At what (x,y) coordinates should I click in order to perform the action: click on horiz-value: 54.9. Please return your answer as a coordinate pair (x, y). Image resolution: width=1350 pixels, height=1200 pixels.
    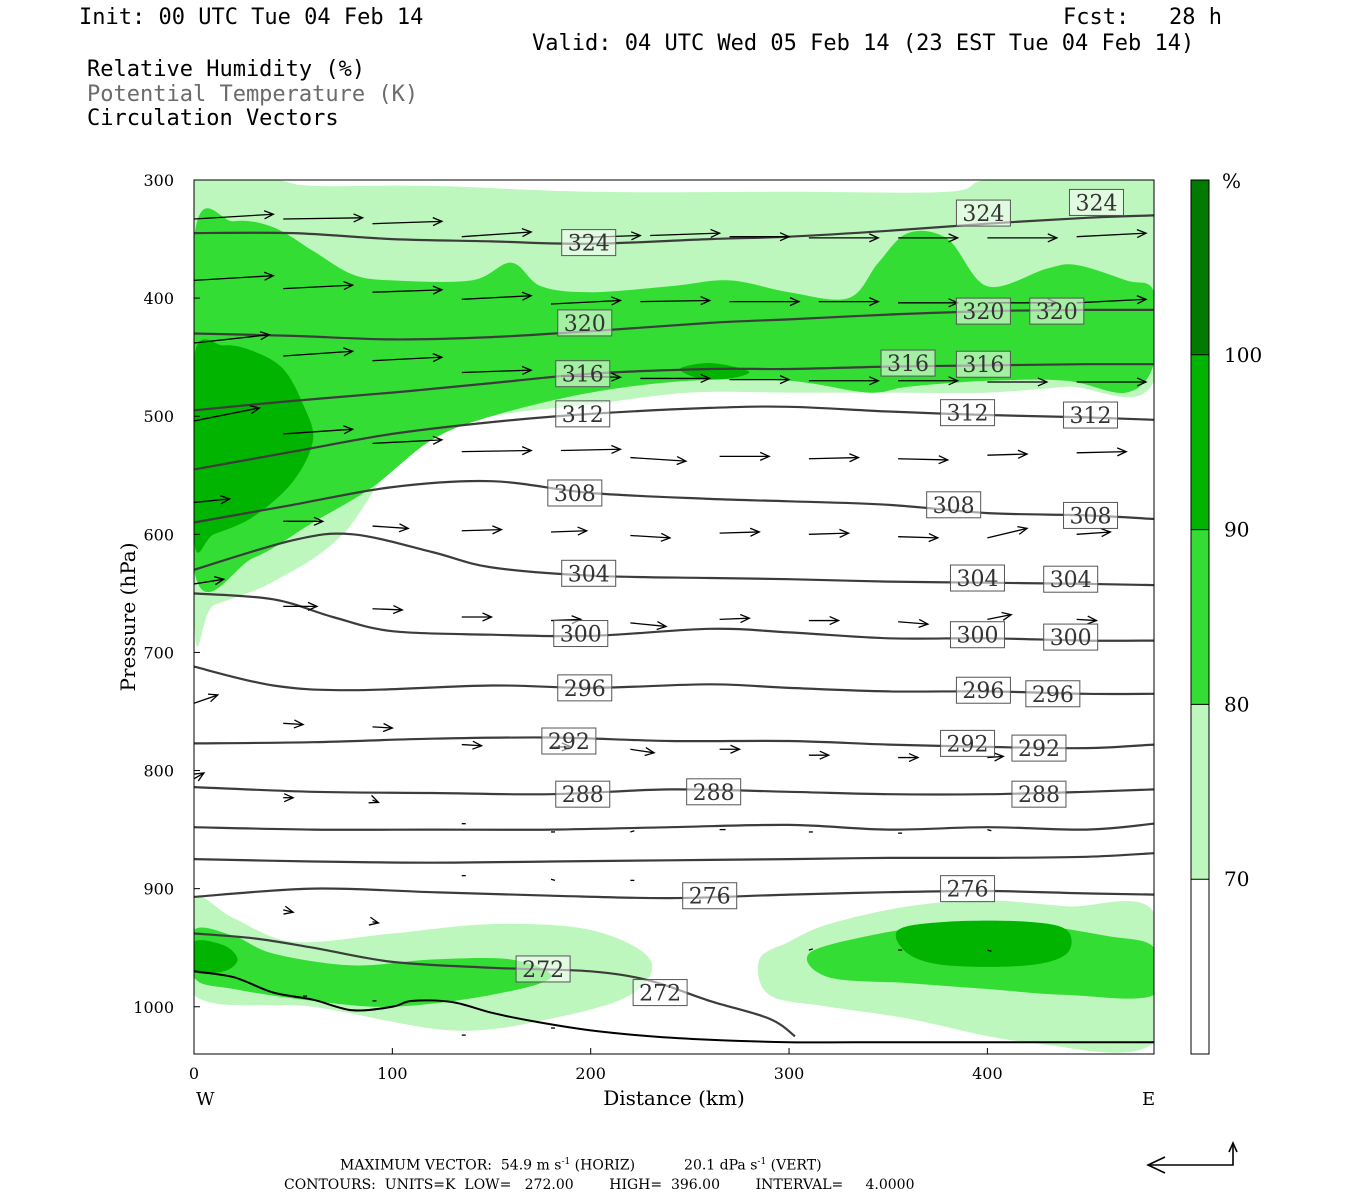
    Looking at the image, I should click on (516, 1165).